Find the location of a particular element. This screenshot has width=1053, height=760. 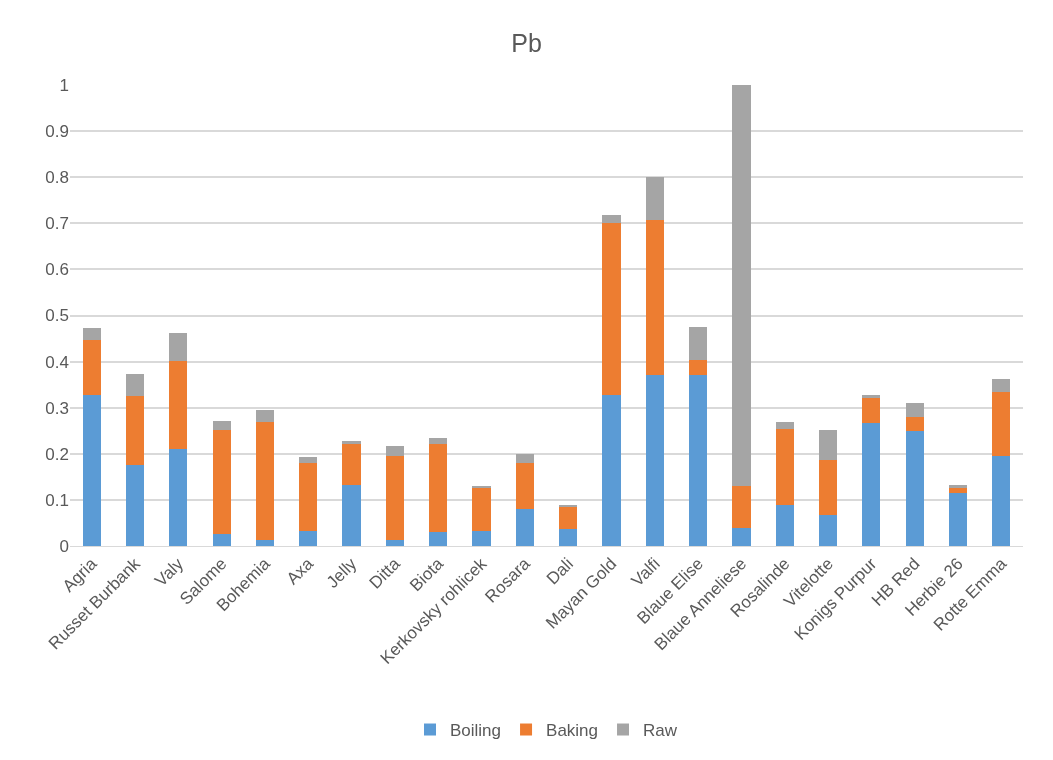

y-tick-label: 0.7 is located at coordinates (57, 224).